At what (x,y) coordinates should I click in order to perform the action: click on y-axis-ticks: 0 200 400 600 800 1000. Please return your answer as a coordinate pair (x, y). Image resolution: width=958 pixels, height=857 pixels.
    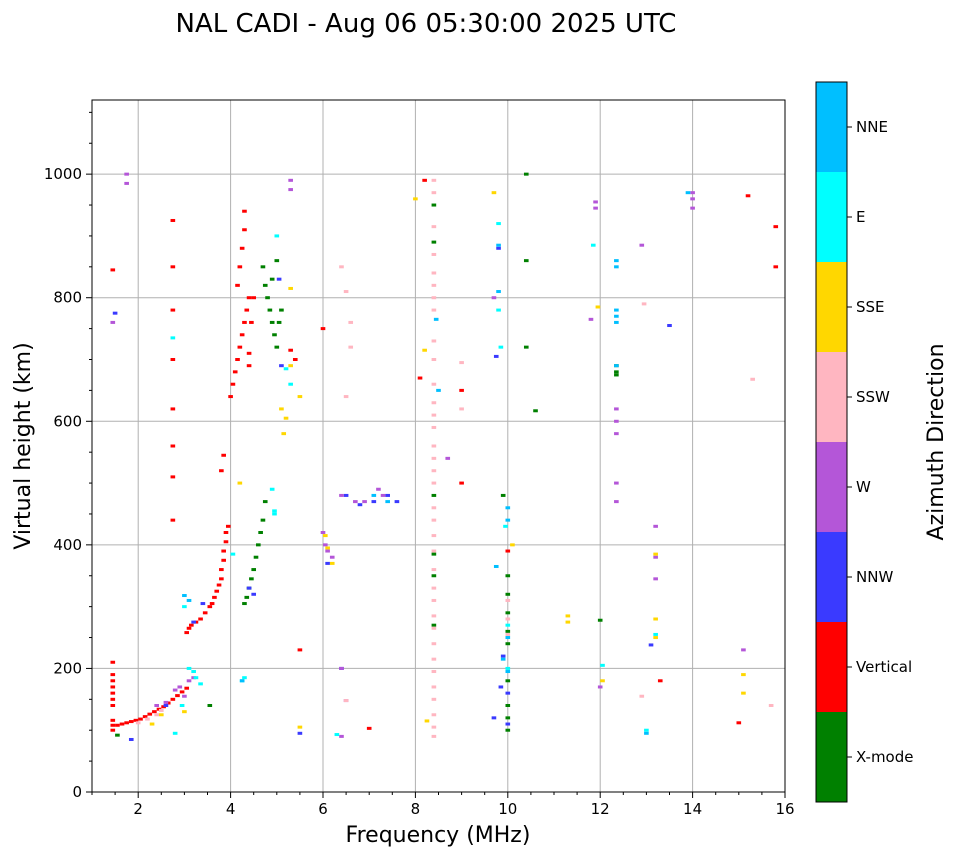
    Looking at the image, I should click on (68, 456).